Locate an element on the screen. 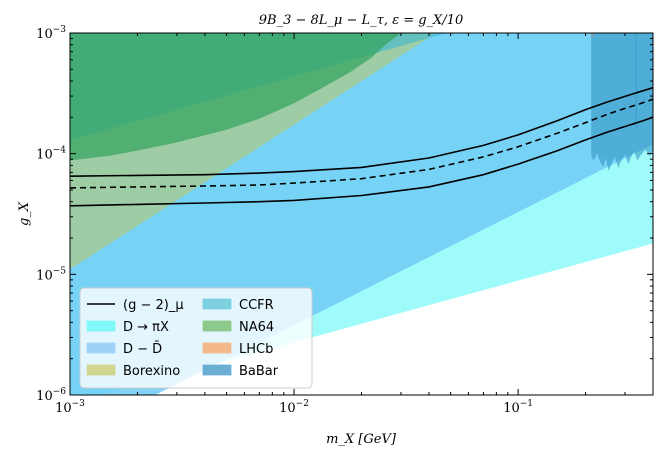 This screenshot has width=664, height=456. y-tick-label: 10⁻⁶ is located at coordinates (51, 395).